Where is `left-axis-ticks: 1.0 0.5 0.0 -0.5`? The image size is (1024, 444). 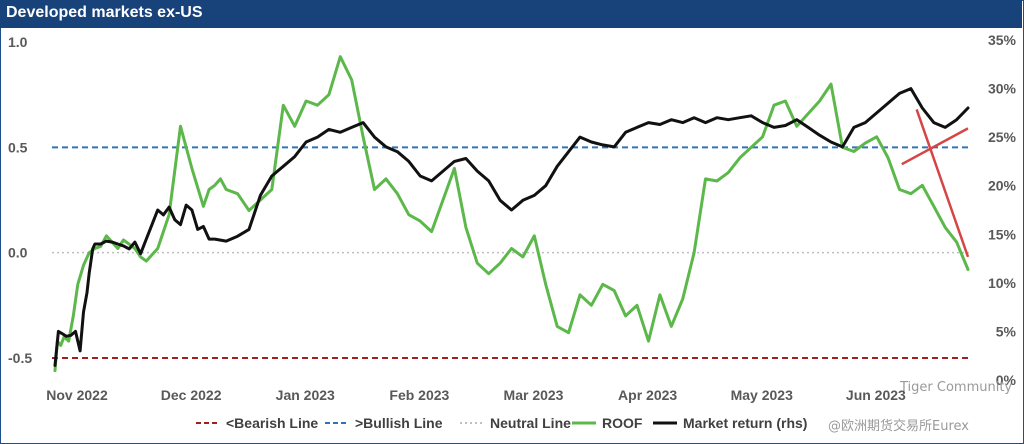 left-axis-ticks: 1.0 0.5 0.0 -0.5 is located at coordinates (20, 200).